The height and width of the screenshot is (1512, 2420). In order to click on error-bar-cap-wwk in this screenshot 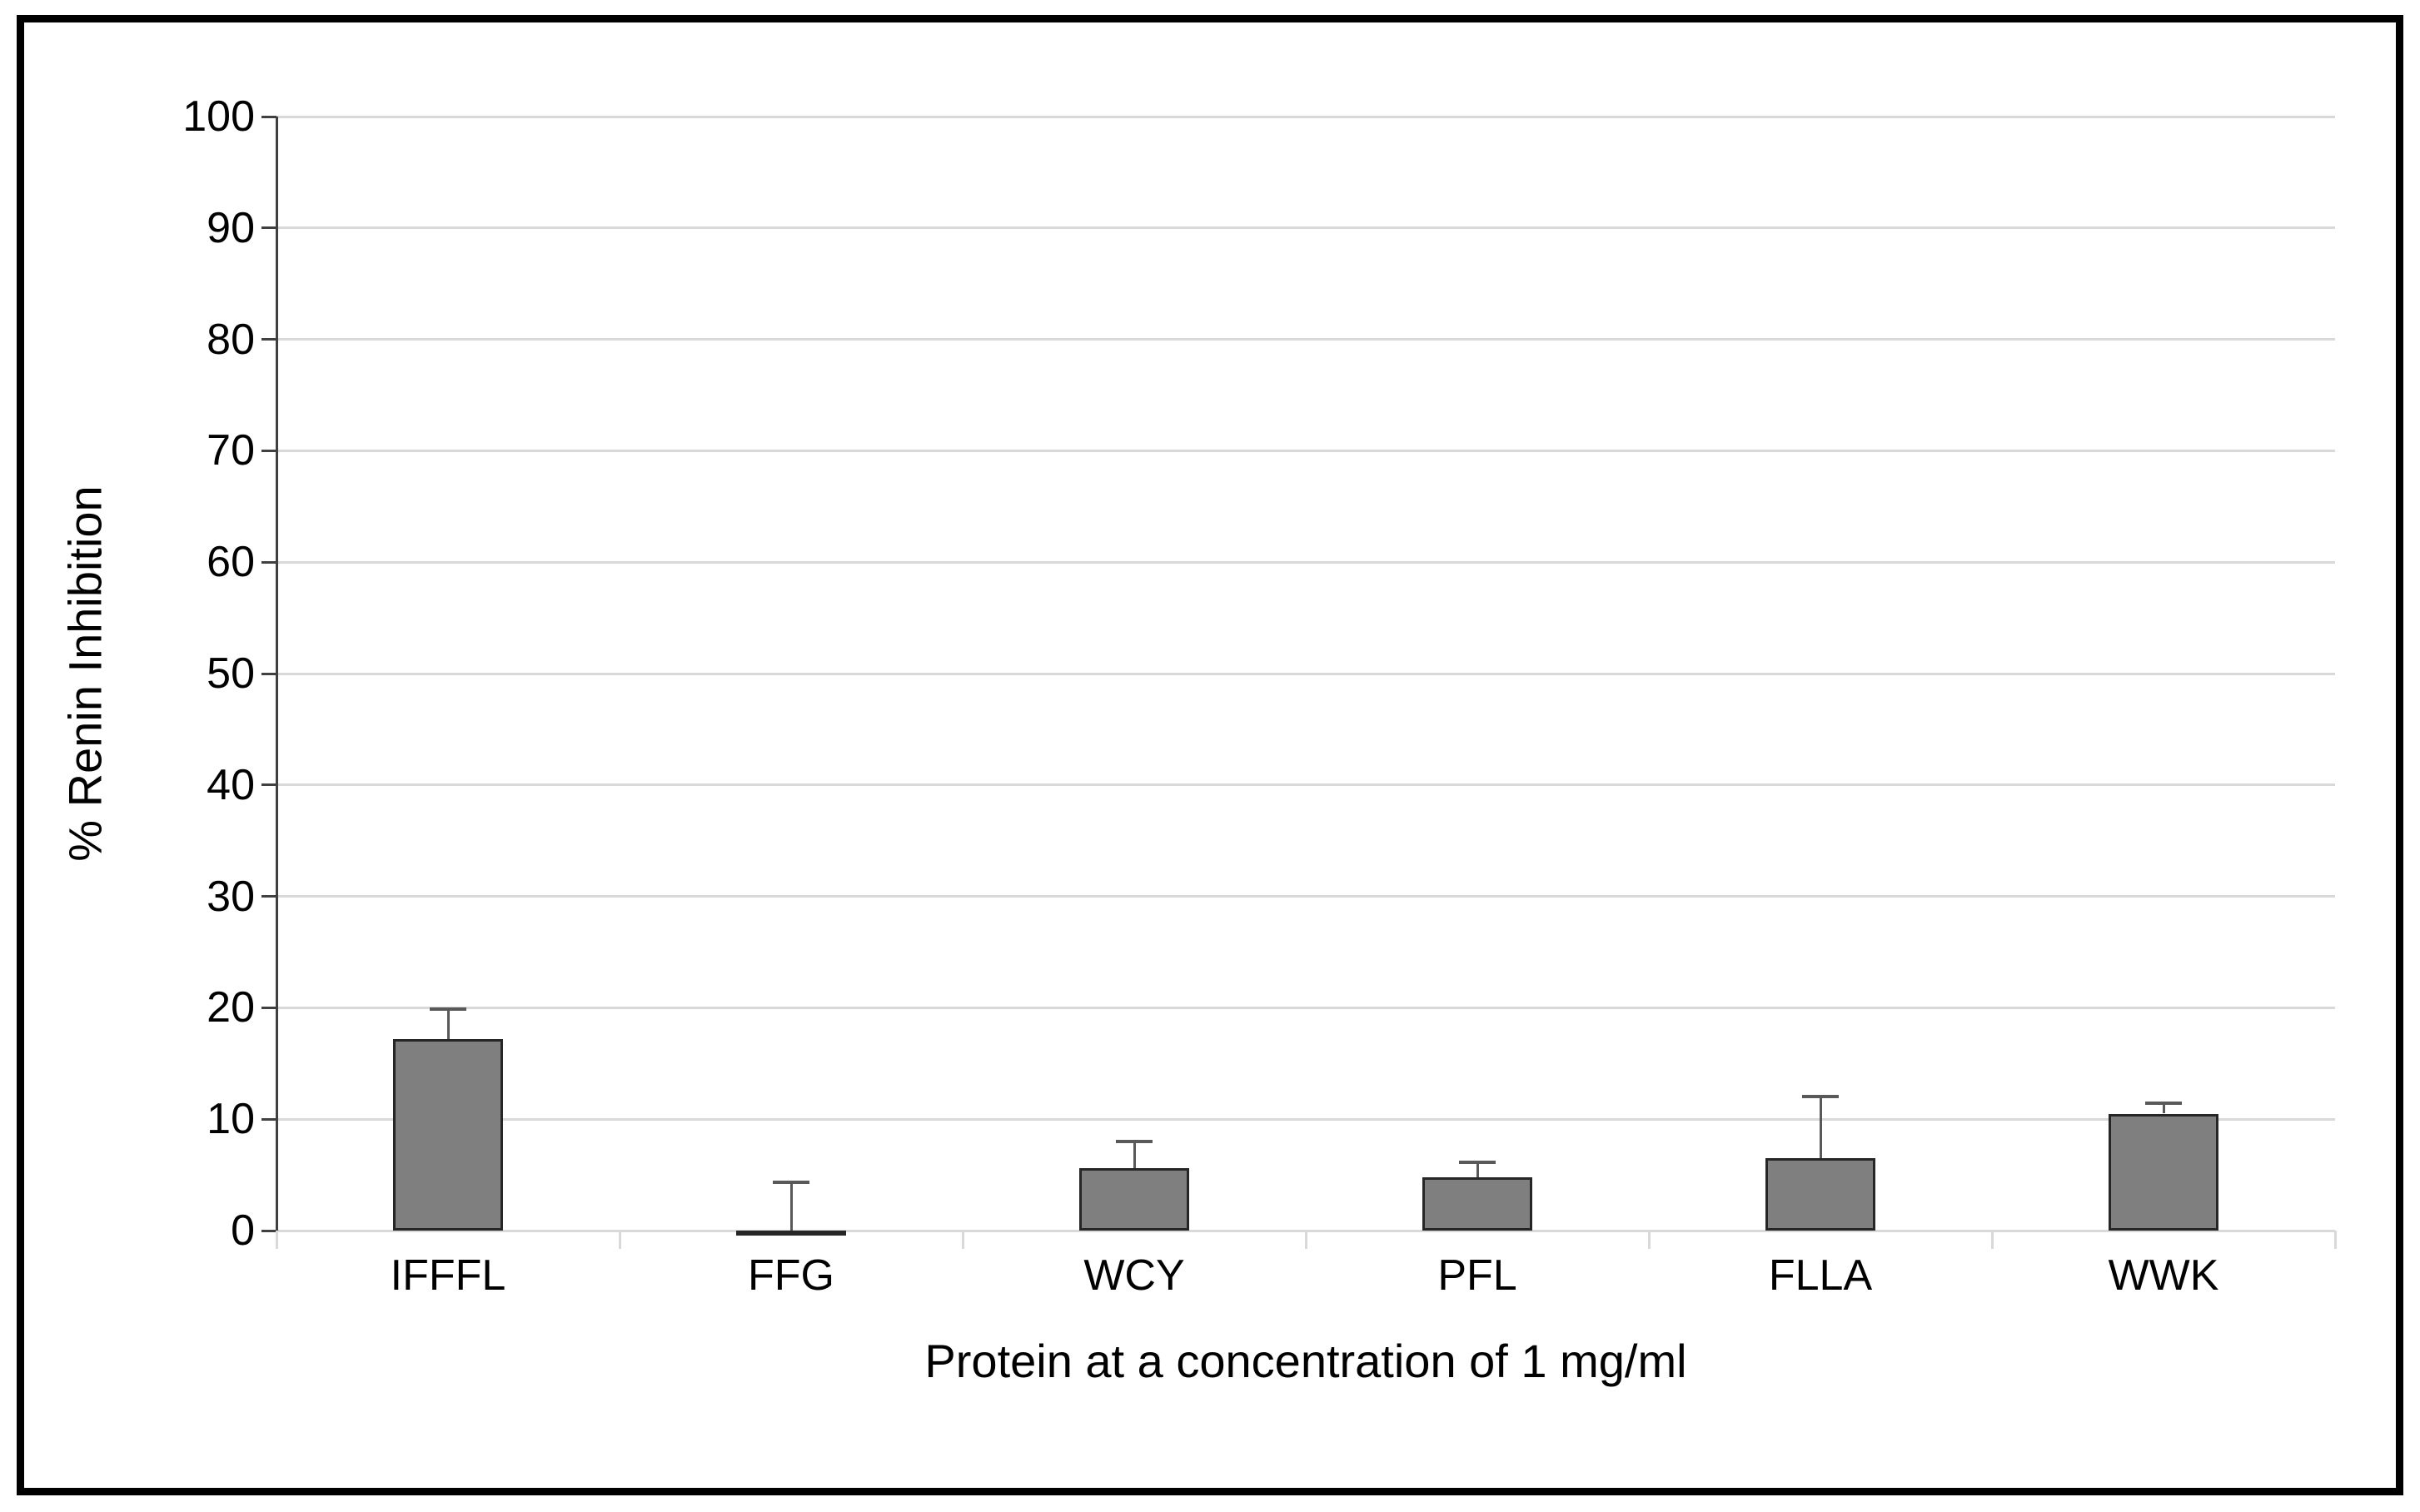, I will do `click(2163, 1104)`.